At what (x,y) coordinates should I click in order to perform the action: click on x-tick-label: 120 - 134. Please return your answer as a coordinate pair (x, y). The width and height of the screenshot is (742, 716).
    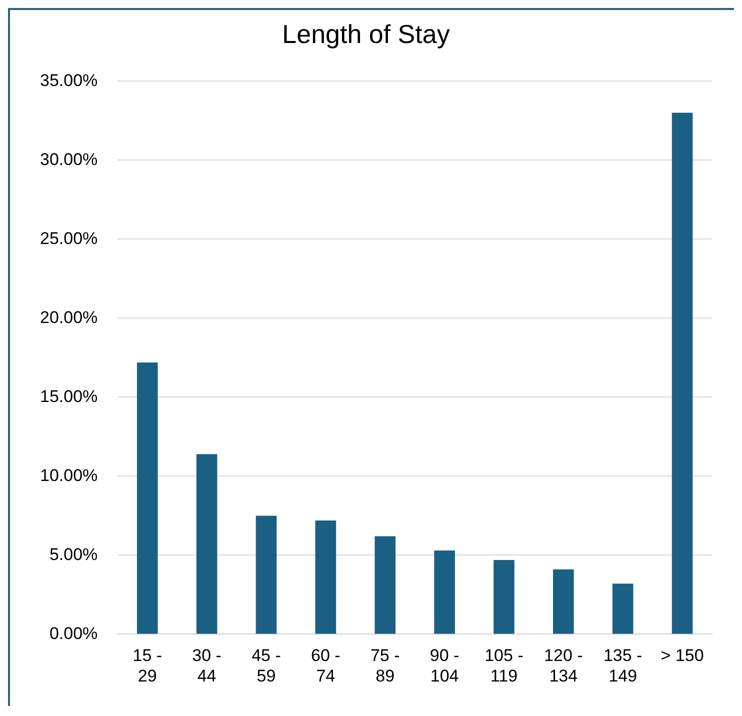
    Looking at the image, I should click on (563, 666).